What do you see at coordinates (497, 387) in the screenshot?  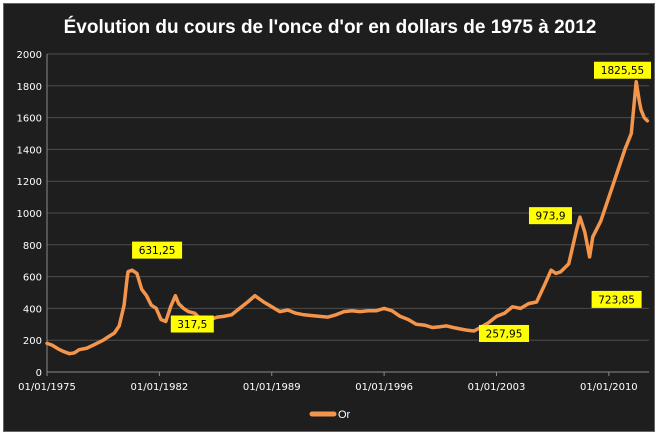 I see `x-tick-label: 01/01/2003` at bounding box center [497, 387].